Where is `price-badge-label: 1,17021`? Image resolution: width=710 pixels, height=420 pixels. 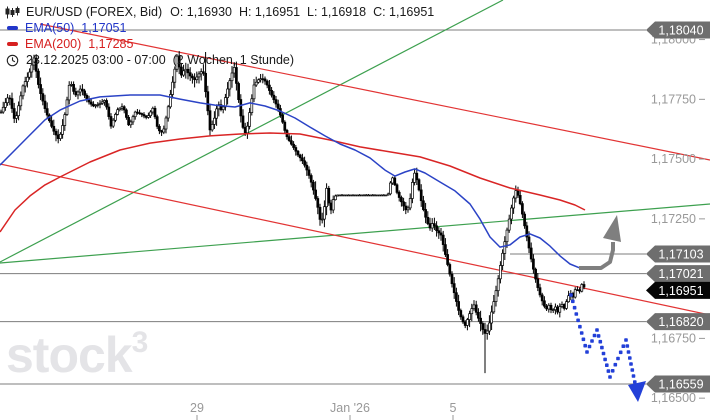
price-badge-label: 1,17021 is located at coordinates (680, 274).